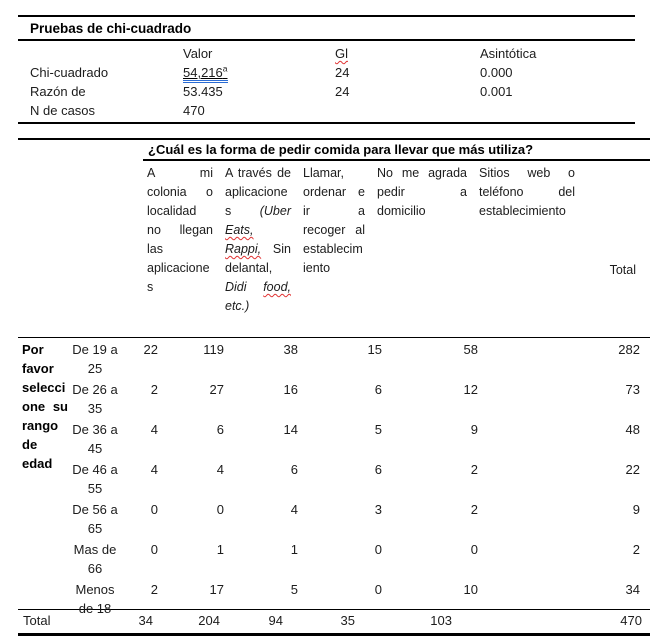 This screenshot has height=643, width=655. I want to click on total-row-label: Total, so click(37, 620).